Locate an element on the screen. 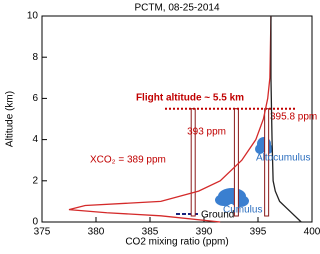  x-tick-label: 380 is located at coordinates (96, 232).